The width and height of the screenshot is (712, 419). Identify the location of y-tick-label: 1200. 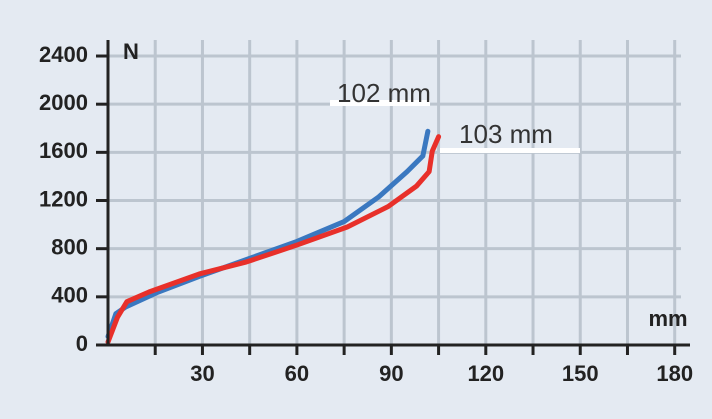
(63, 198).